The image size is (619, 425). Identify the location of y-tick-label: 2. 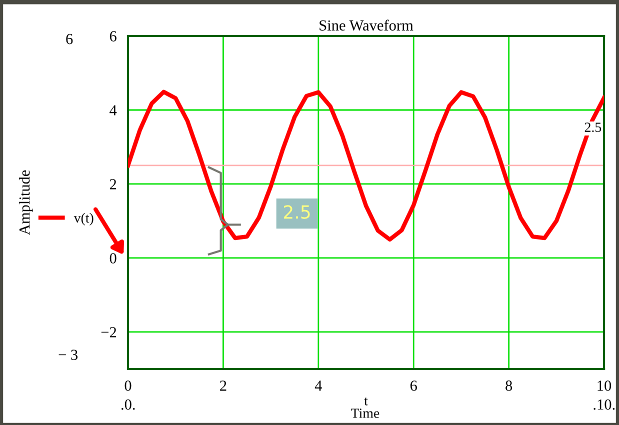
(113, 184).